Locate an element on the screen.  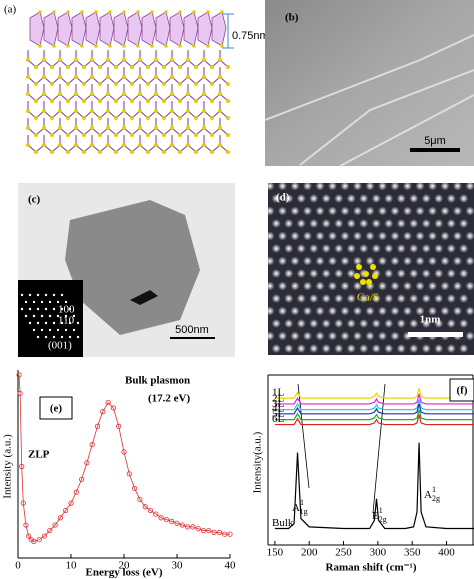
diffraction-spots is located at coordinates (50, 316).